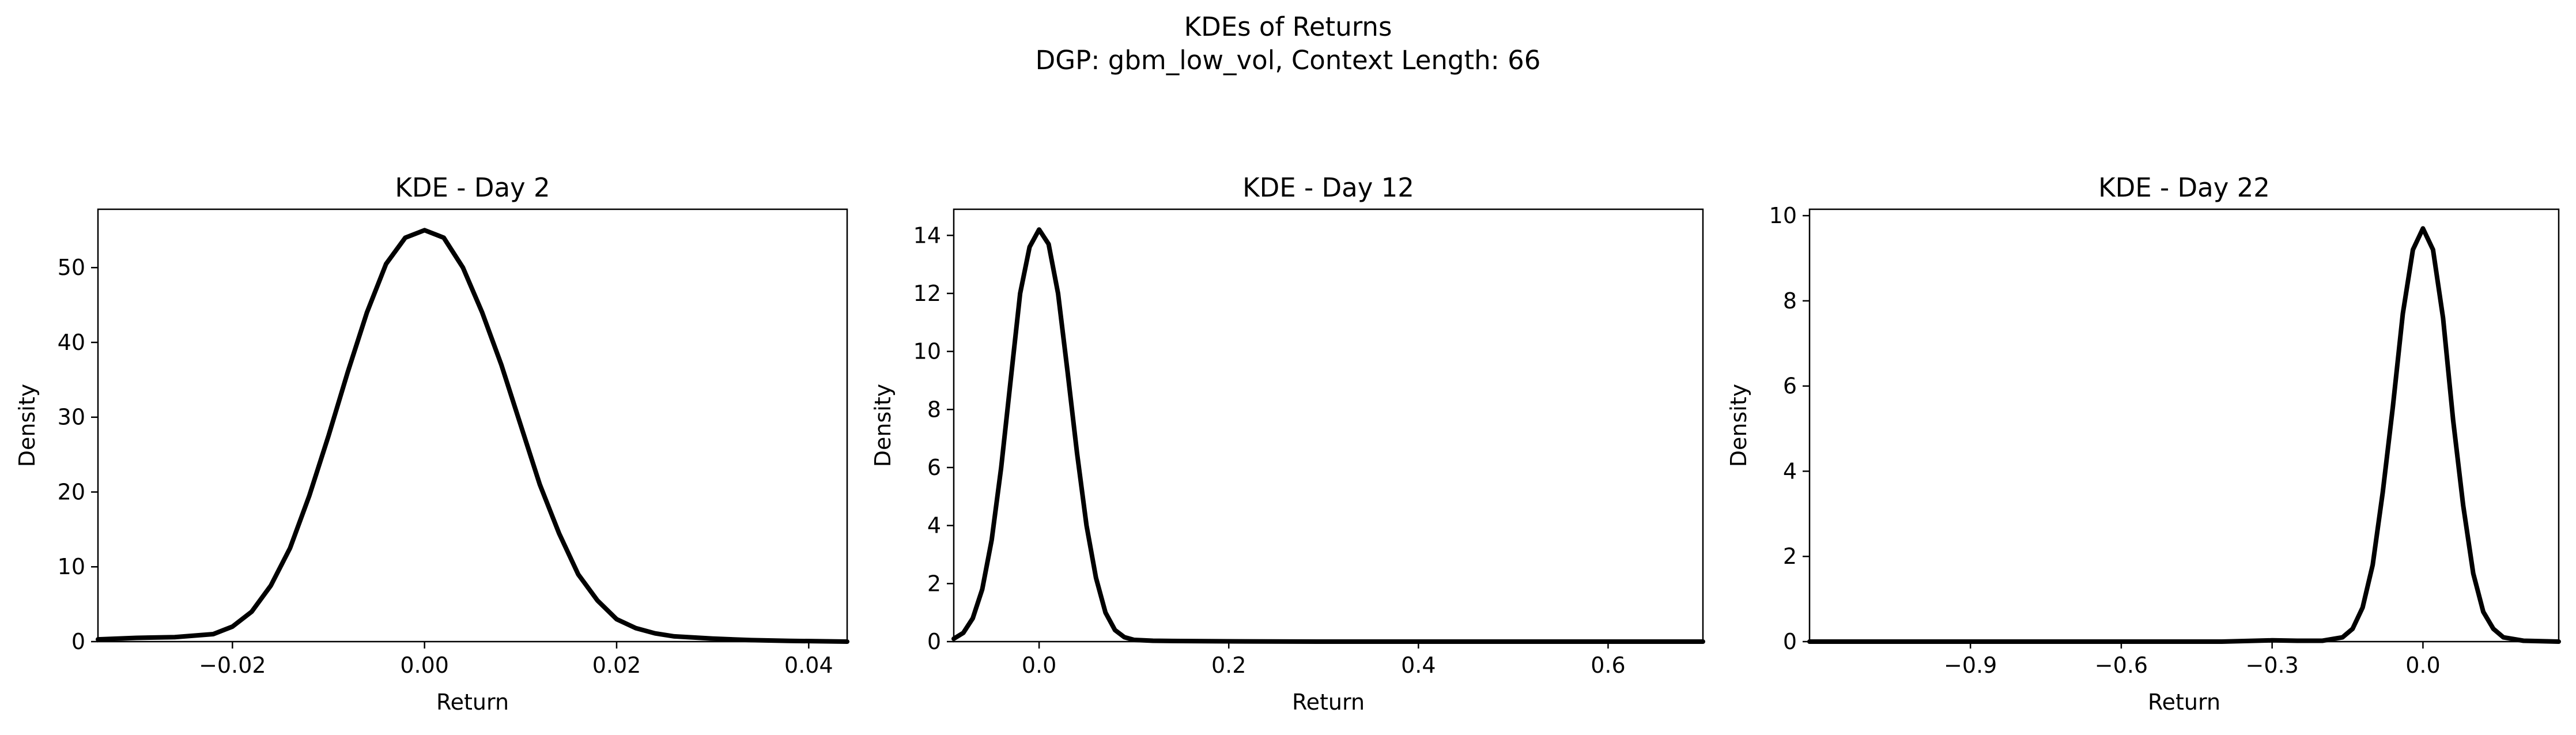  Describe the element at coordinates (616, 665) in the screenshot. I see `x-tick-label: 0.02` at that location.